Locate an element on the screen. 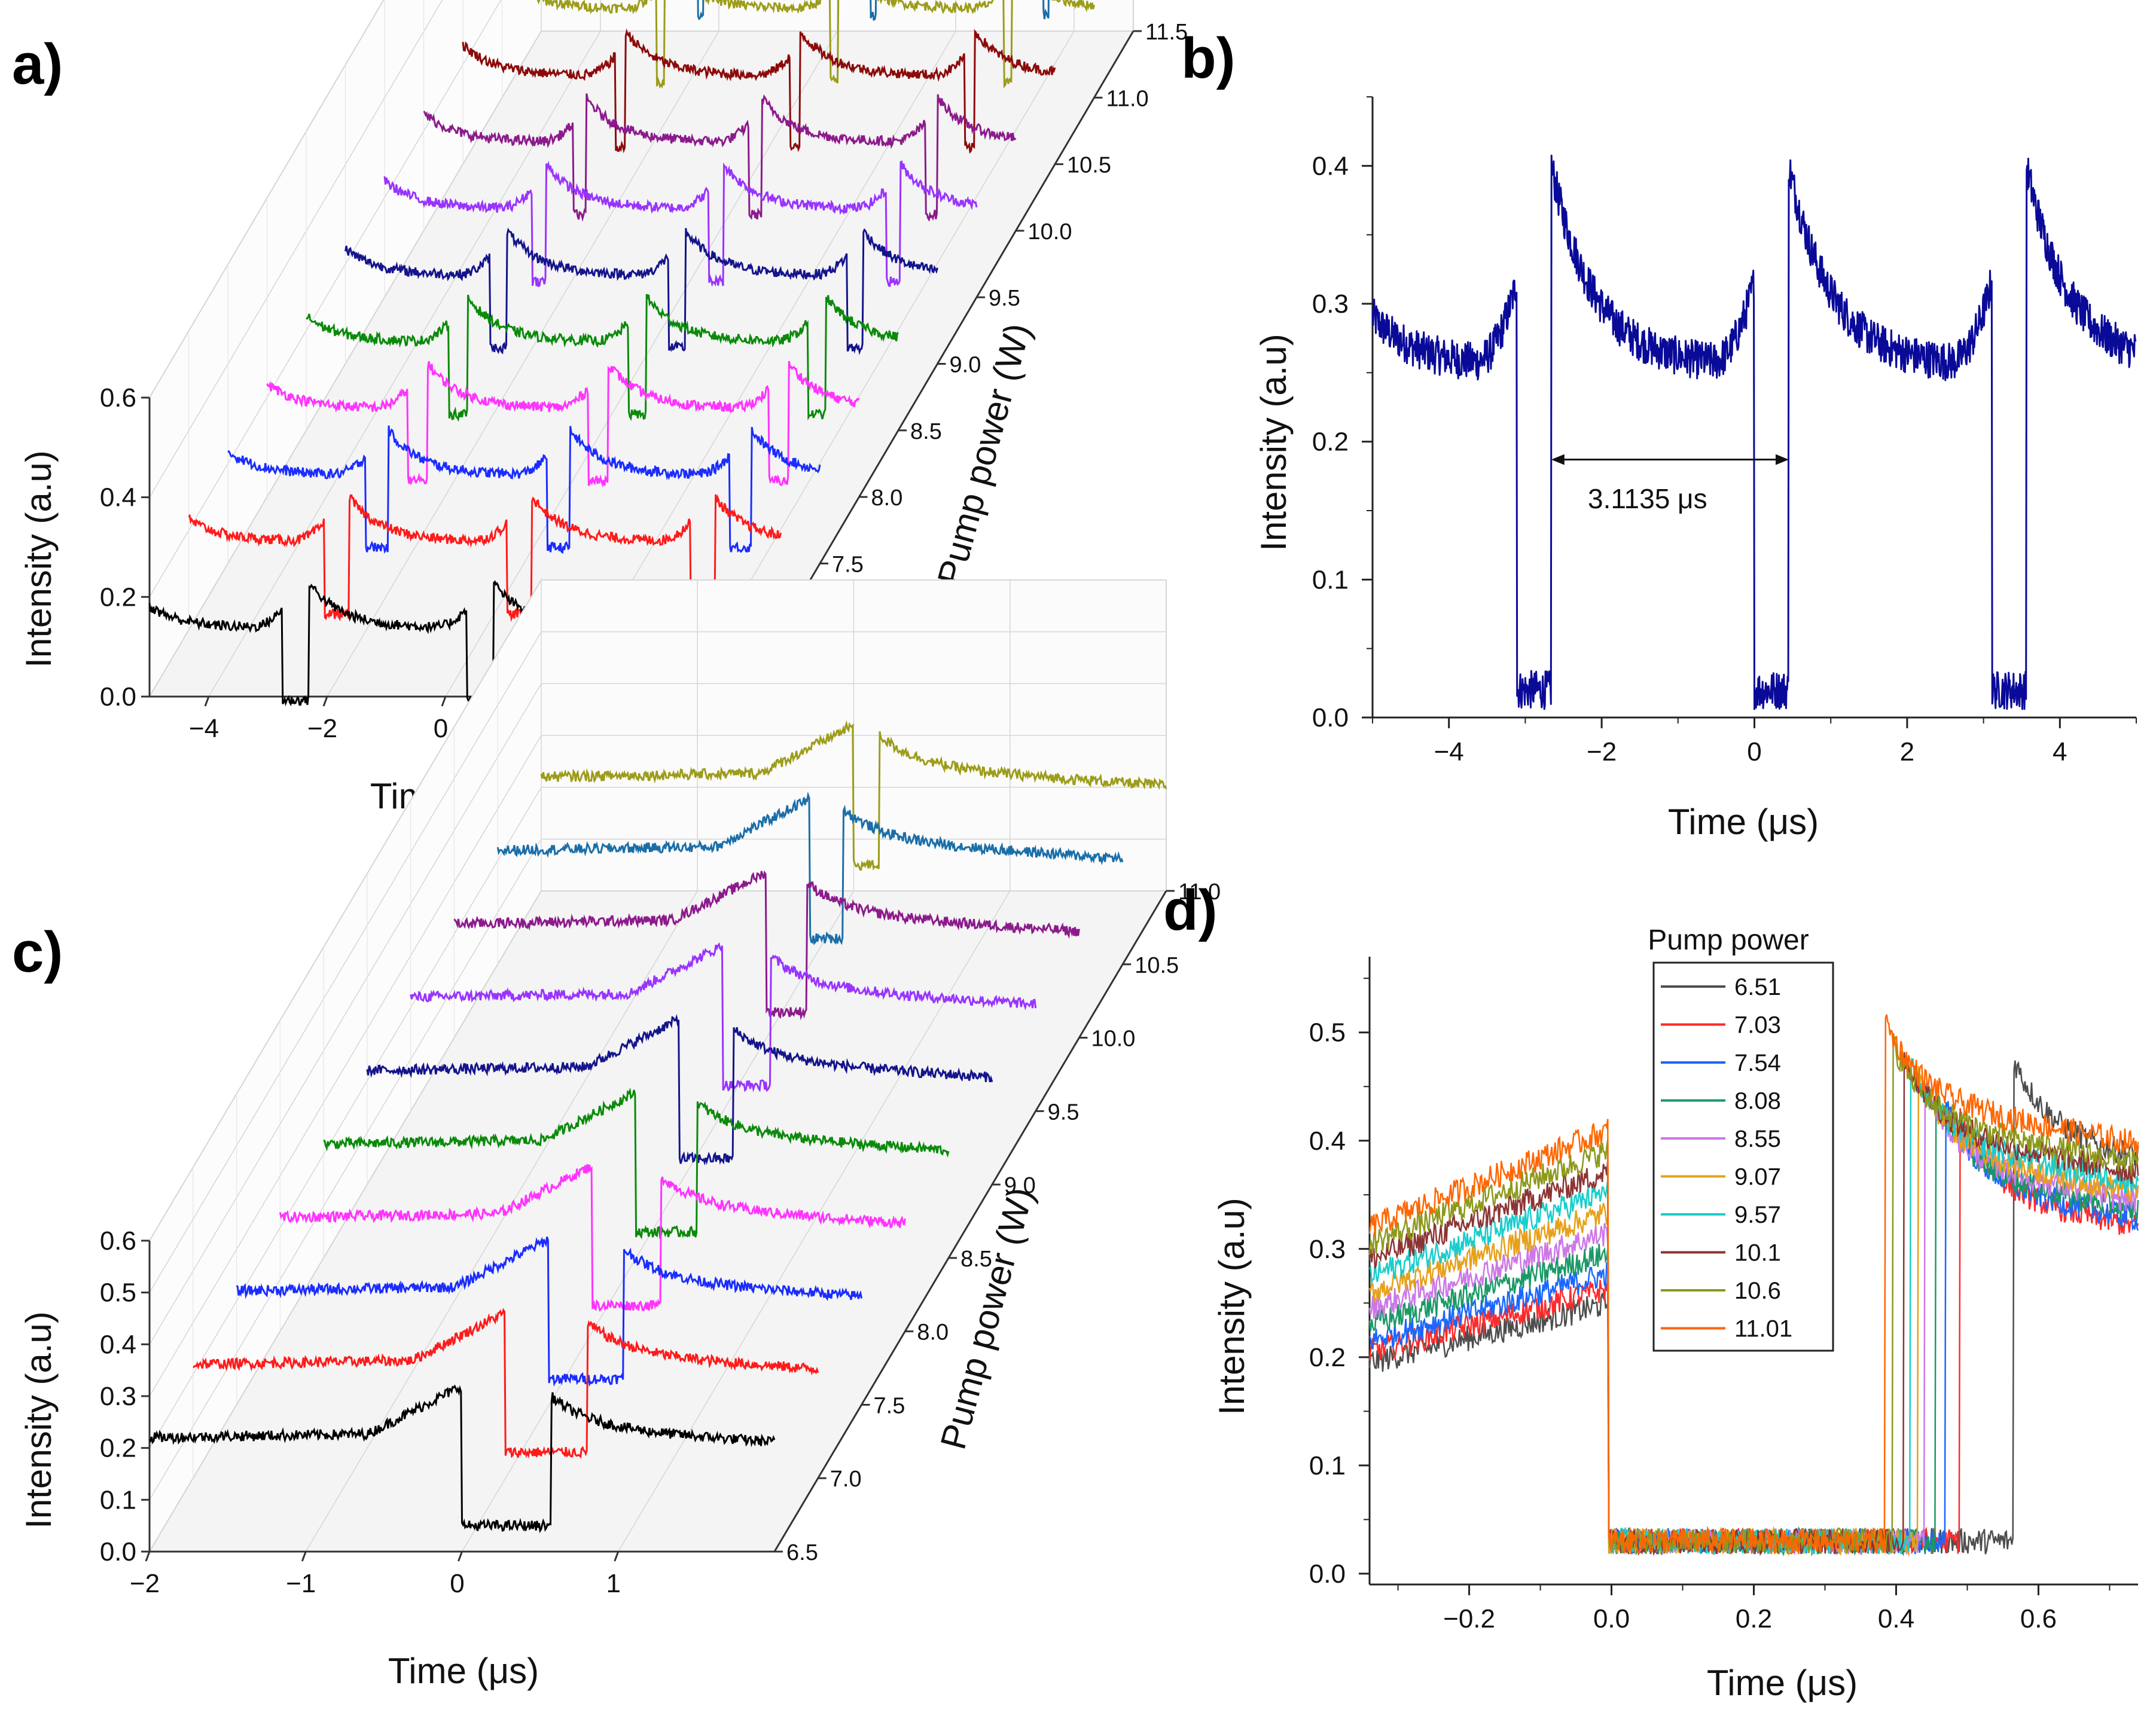 This screenshot has width=2156, height=1722. a-floor-gridline is located at coordinates (641, 363).